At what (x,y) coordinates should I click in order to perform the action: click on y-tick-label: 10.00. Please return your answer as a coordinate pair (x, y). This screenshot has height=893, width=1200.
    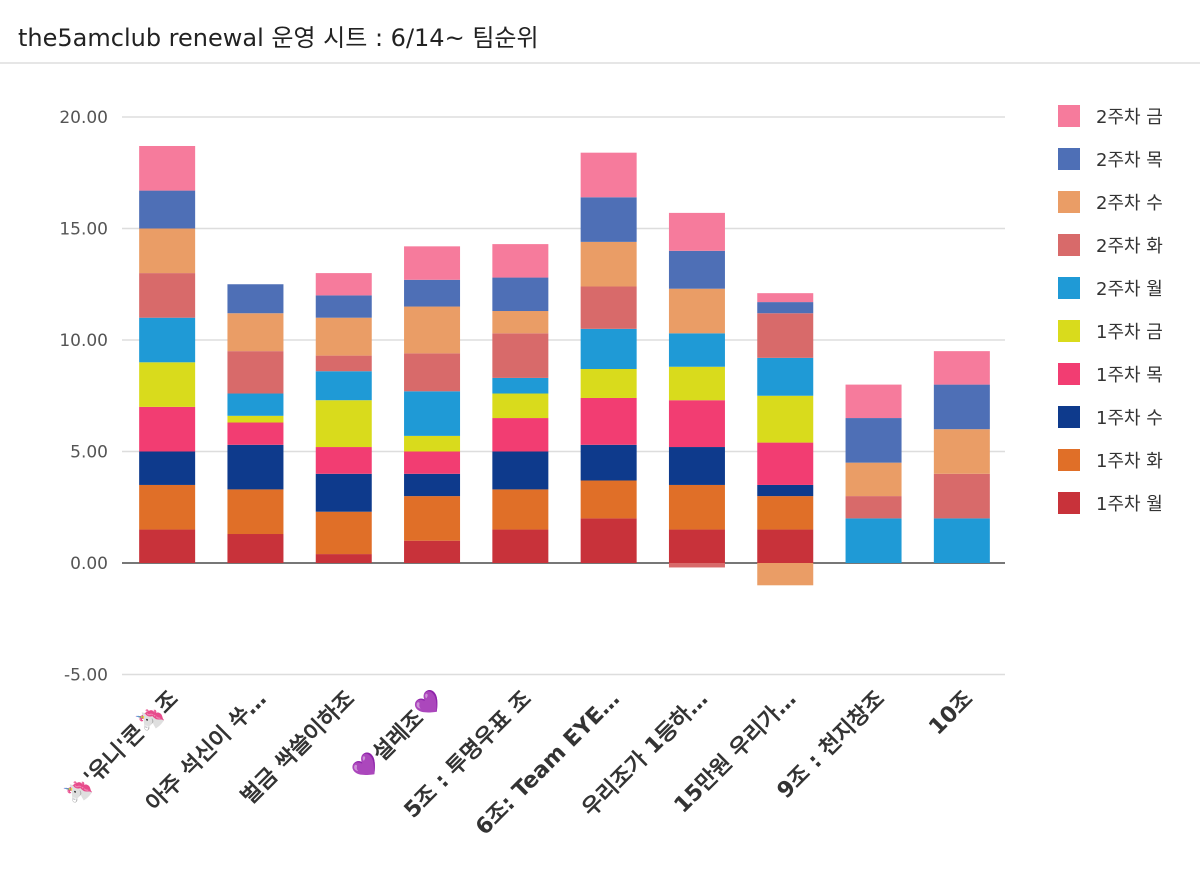
    Looking at the image, I should click on (83, 341).